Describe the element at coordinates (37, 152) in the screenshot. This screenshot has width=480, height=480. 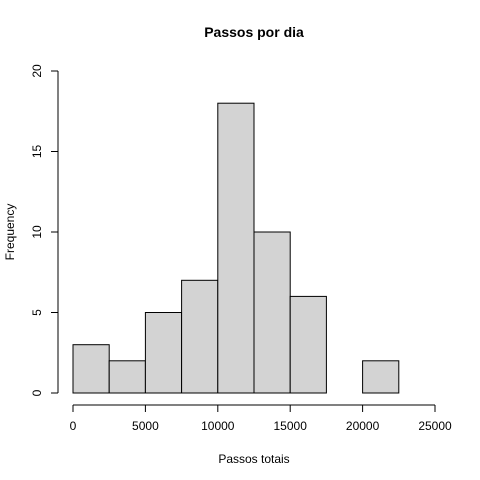
I see `y-tick-label: 15` at that location.